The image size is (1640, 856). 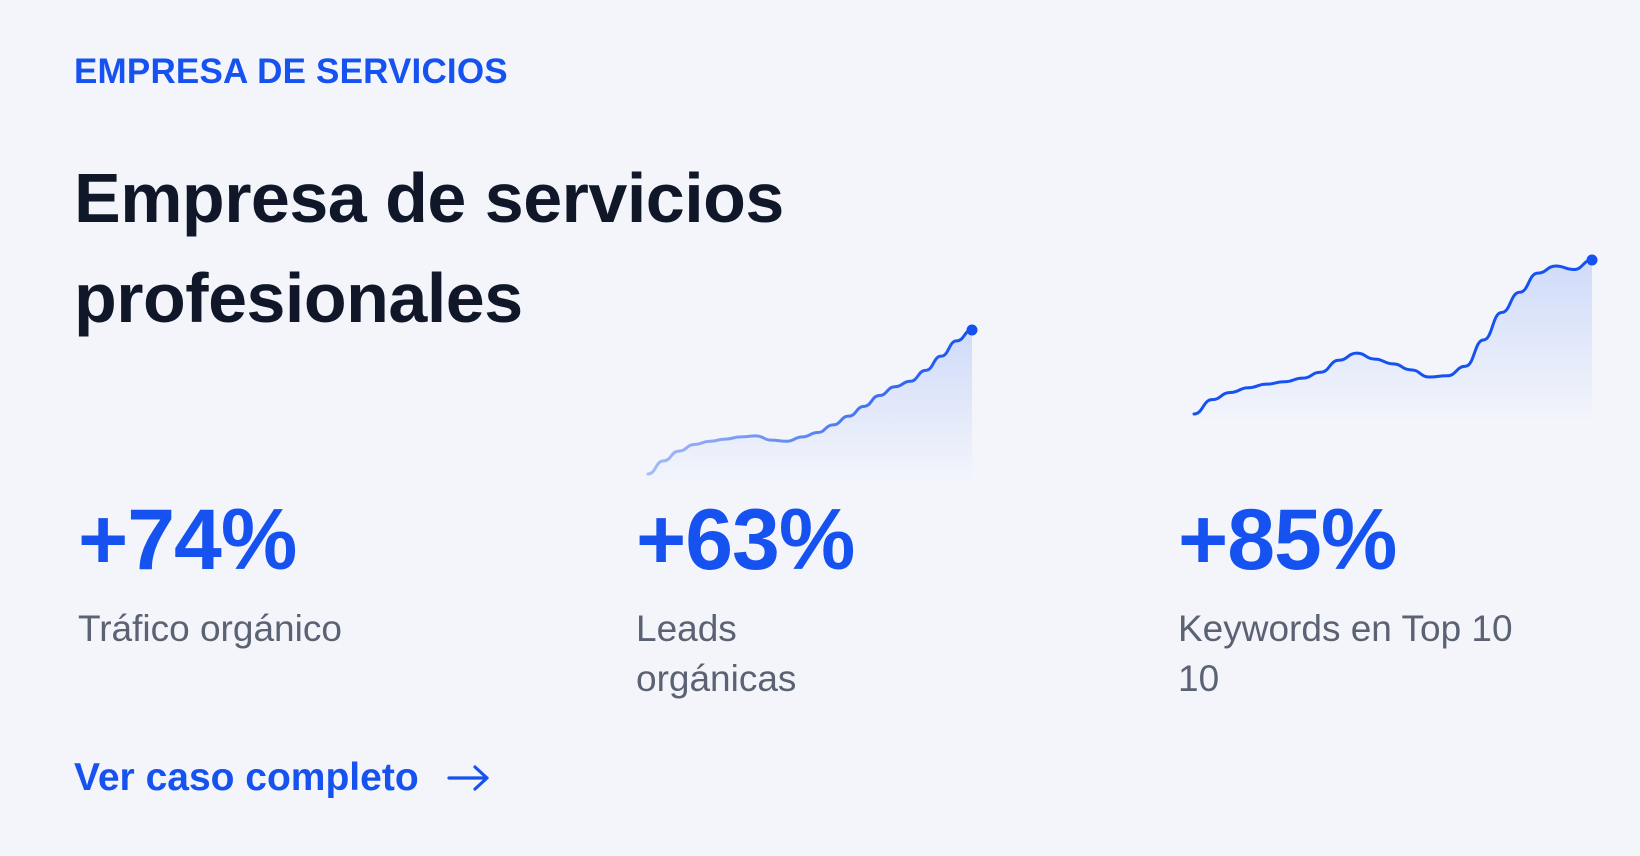 I want to click on metric-label: Leads orgánicas, so click(x=716, y=653).